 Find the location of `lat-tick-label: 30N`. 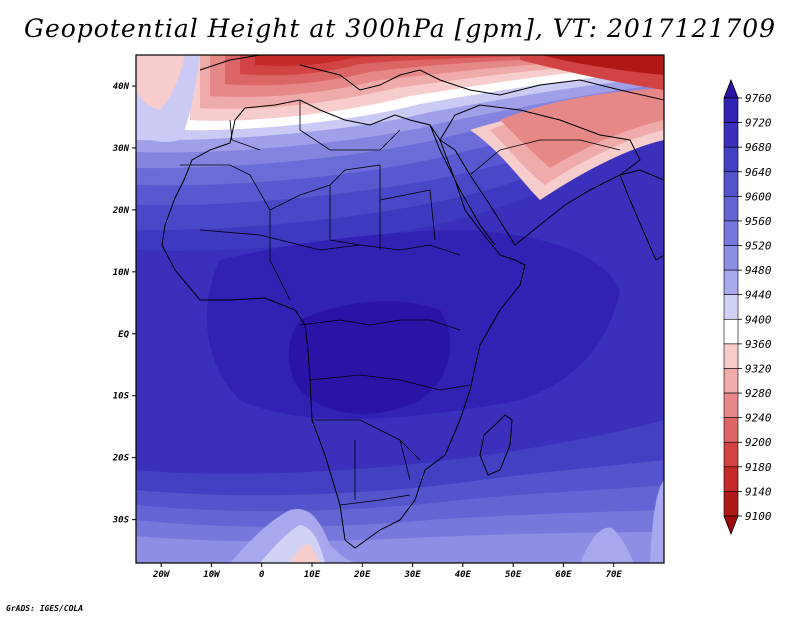

lat-tick-label: 30N is located at coordinates (121, 149).